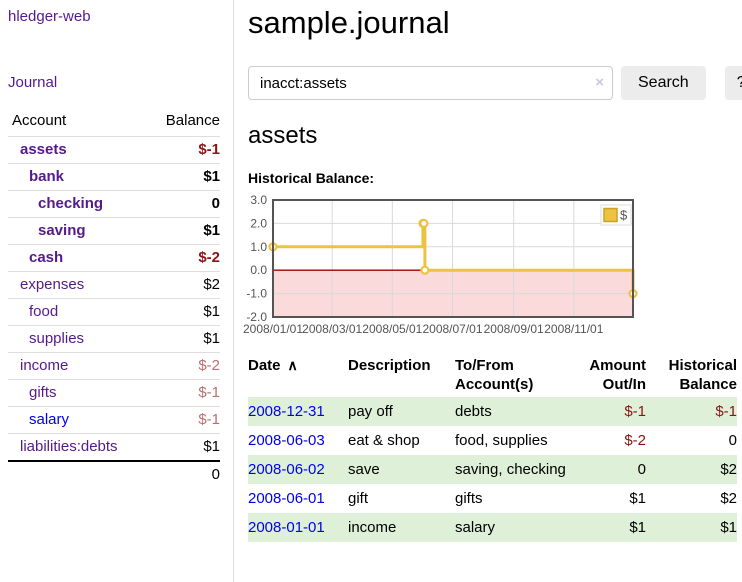 This screenshot has width=742, height=582. Describe the element at coordinates (389, 365) in the screenshot. I see `column-header-description: Description` at that location.